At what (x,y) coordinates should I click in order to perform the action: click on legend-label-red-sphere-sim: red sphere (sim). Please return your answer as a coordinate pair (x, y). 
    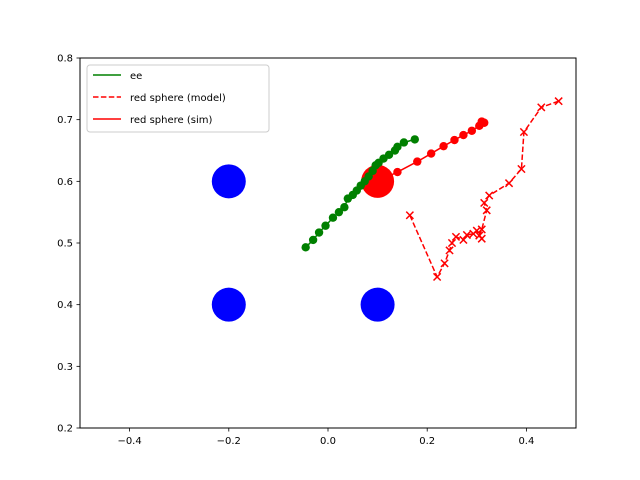
    Looking at the image, I should click on (171, 120).